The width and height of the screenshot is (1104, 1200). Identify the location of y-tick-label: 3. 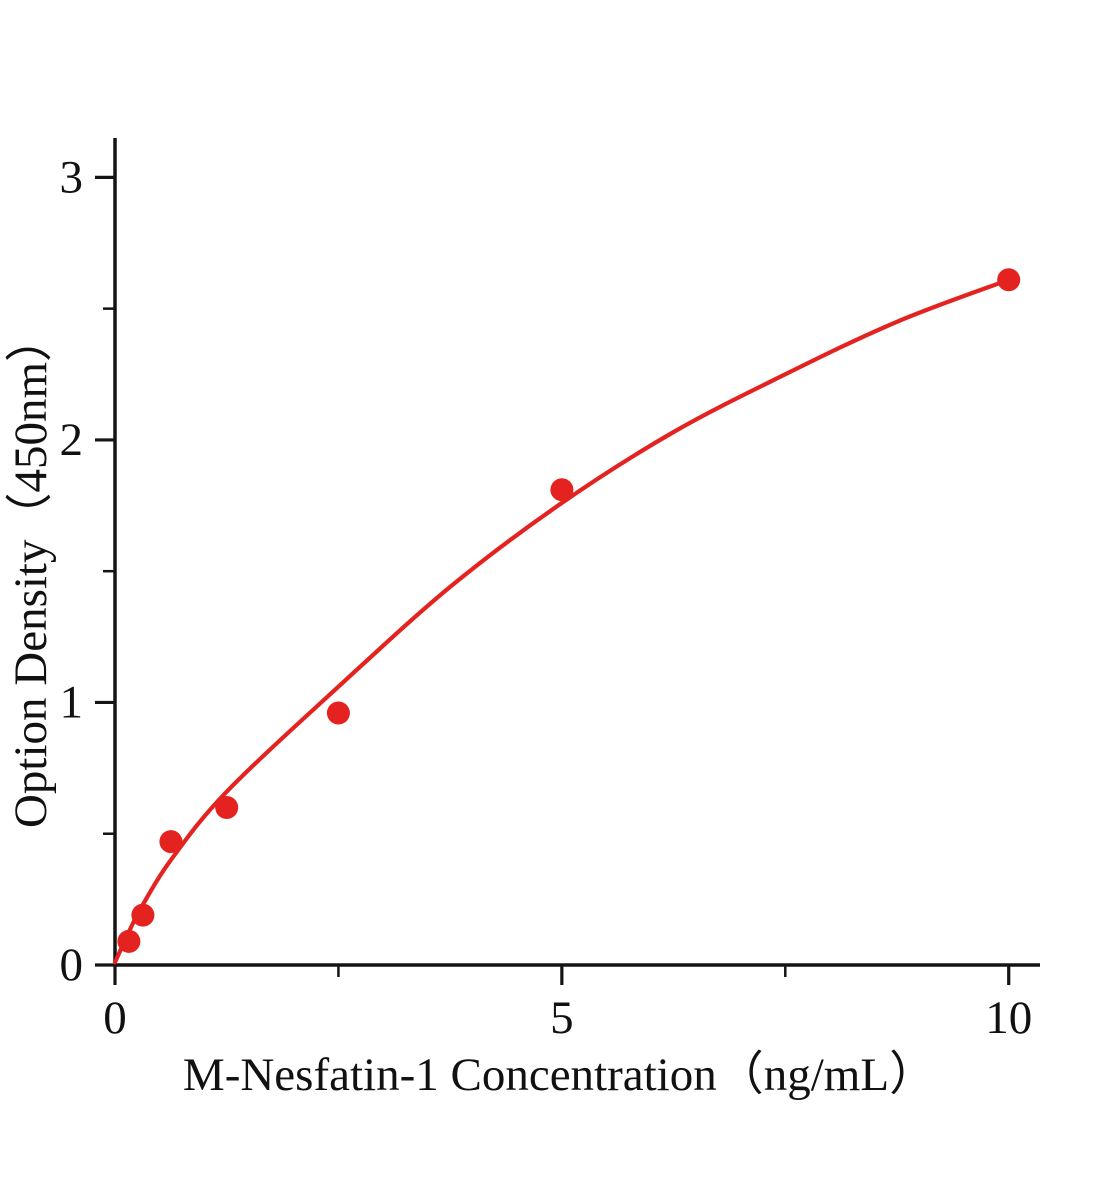
(72, 177).